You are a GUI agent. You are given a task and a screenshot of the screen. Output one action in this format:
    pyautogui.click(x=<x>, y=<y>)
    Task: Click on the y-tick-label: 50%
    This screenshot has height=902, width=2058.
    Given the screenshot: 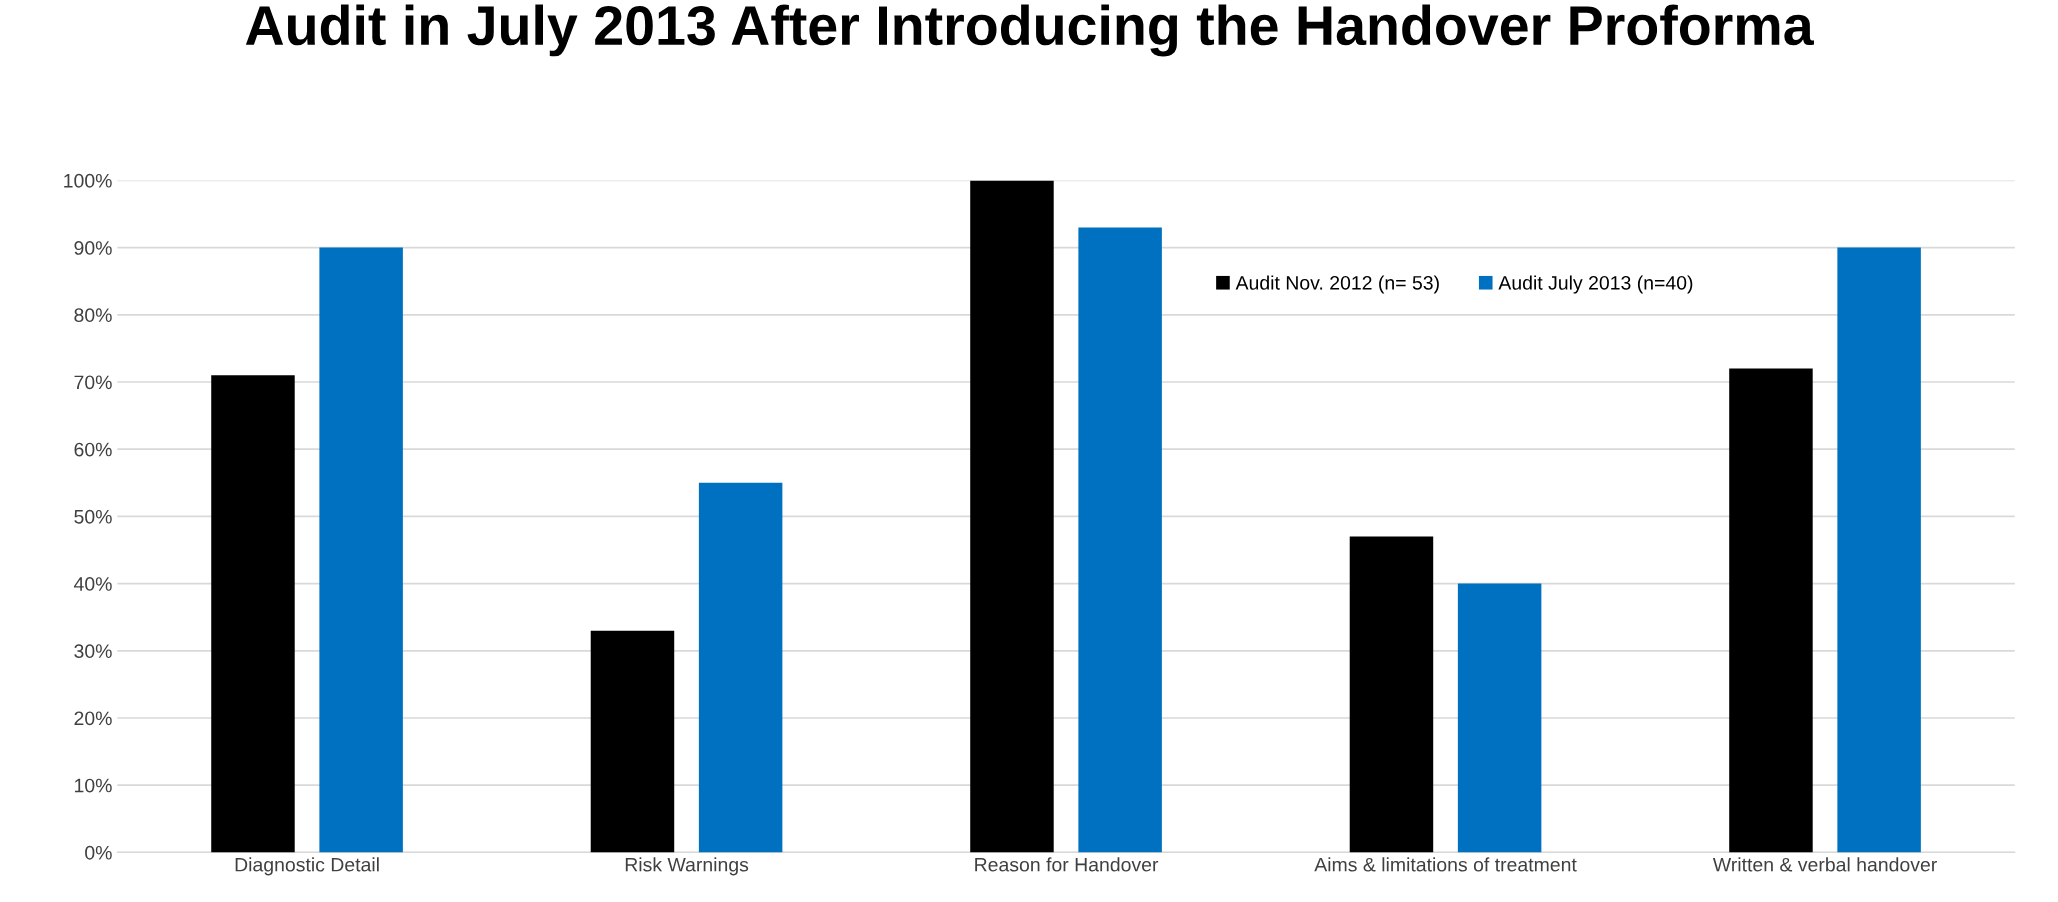 What is the action you would take?
    pyautogui.click(x=93, y=516)
    